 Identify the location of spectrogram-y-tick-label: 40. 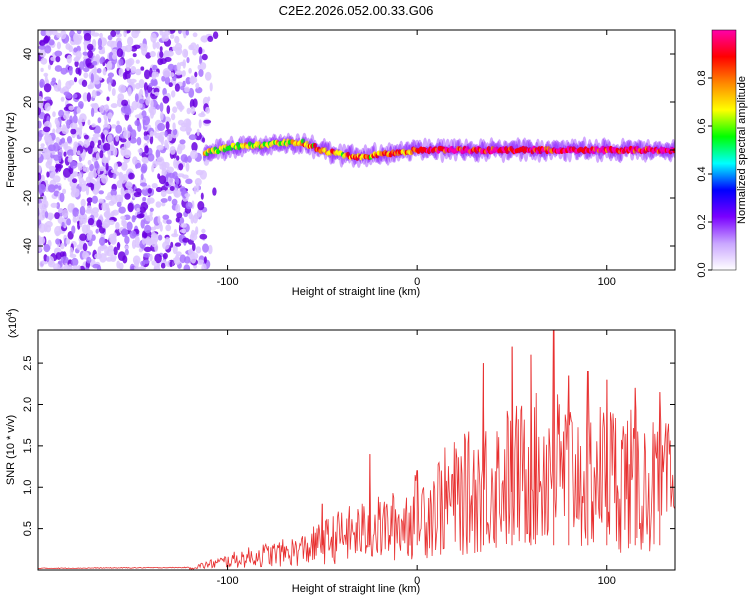
(28, 54).